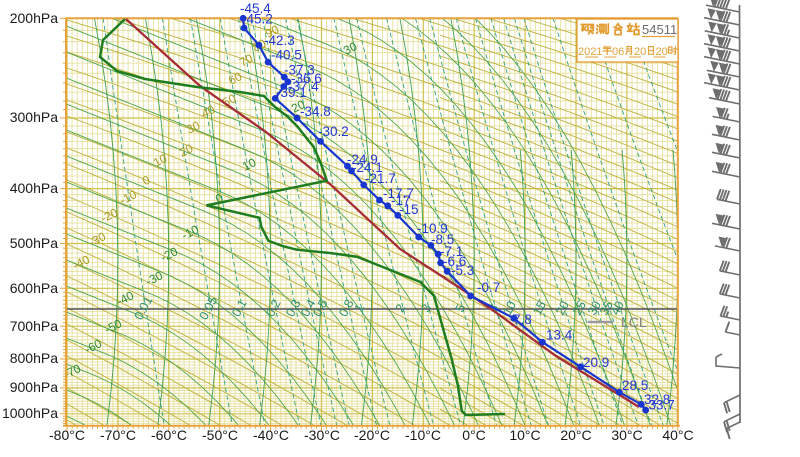 This screenshot has width=800, height=457. I want to click on svg-text: -37.3, so click(299, 70).